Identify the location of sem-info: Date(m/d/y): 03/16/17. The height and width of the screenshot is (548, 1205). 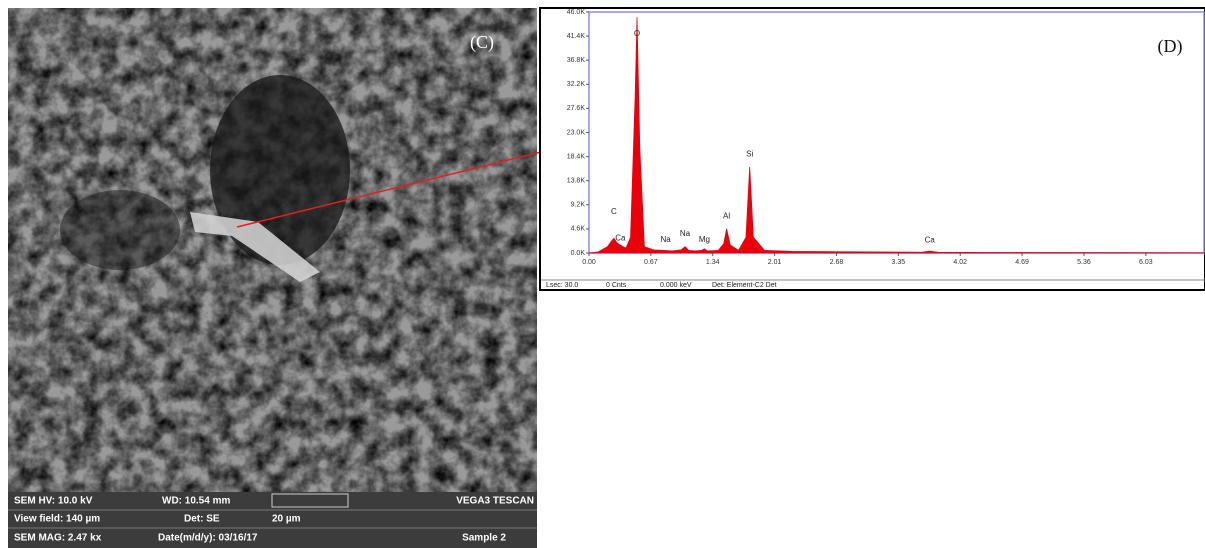
(208, 538).